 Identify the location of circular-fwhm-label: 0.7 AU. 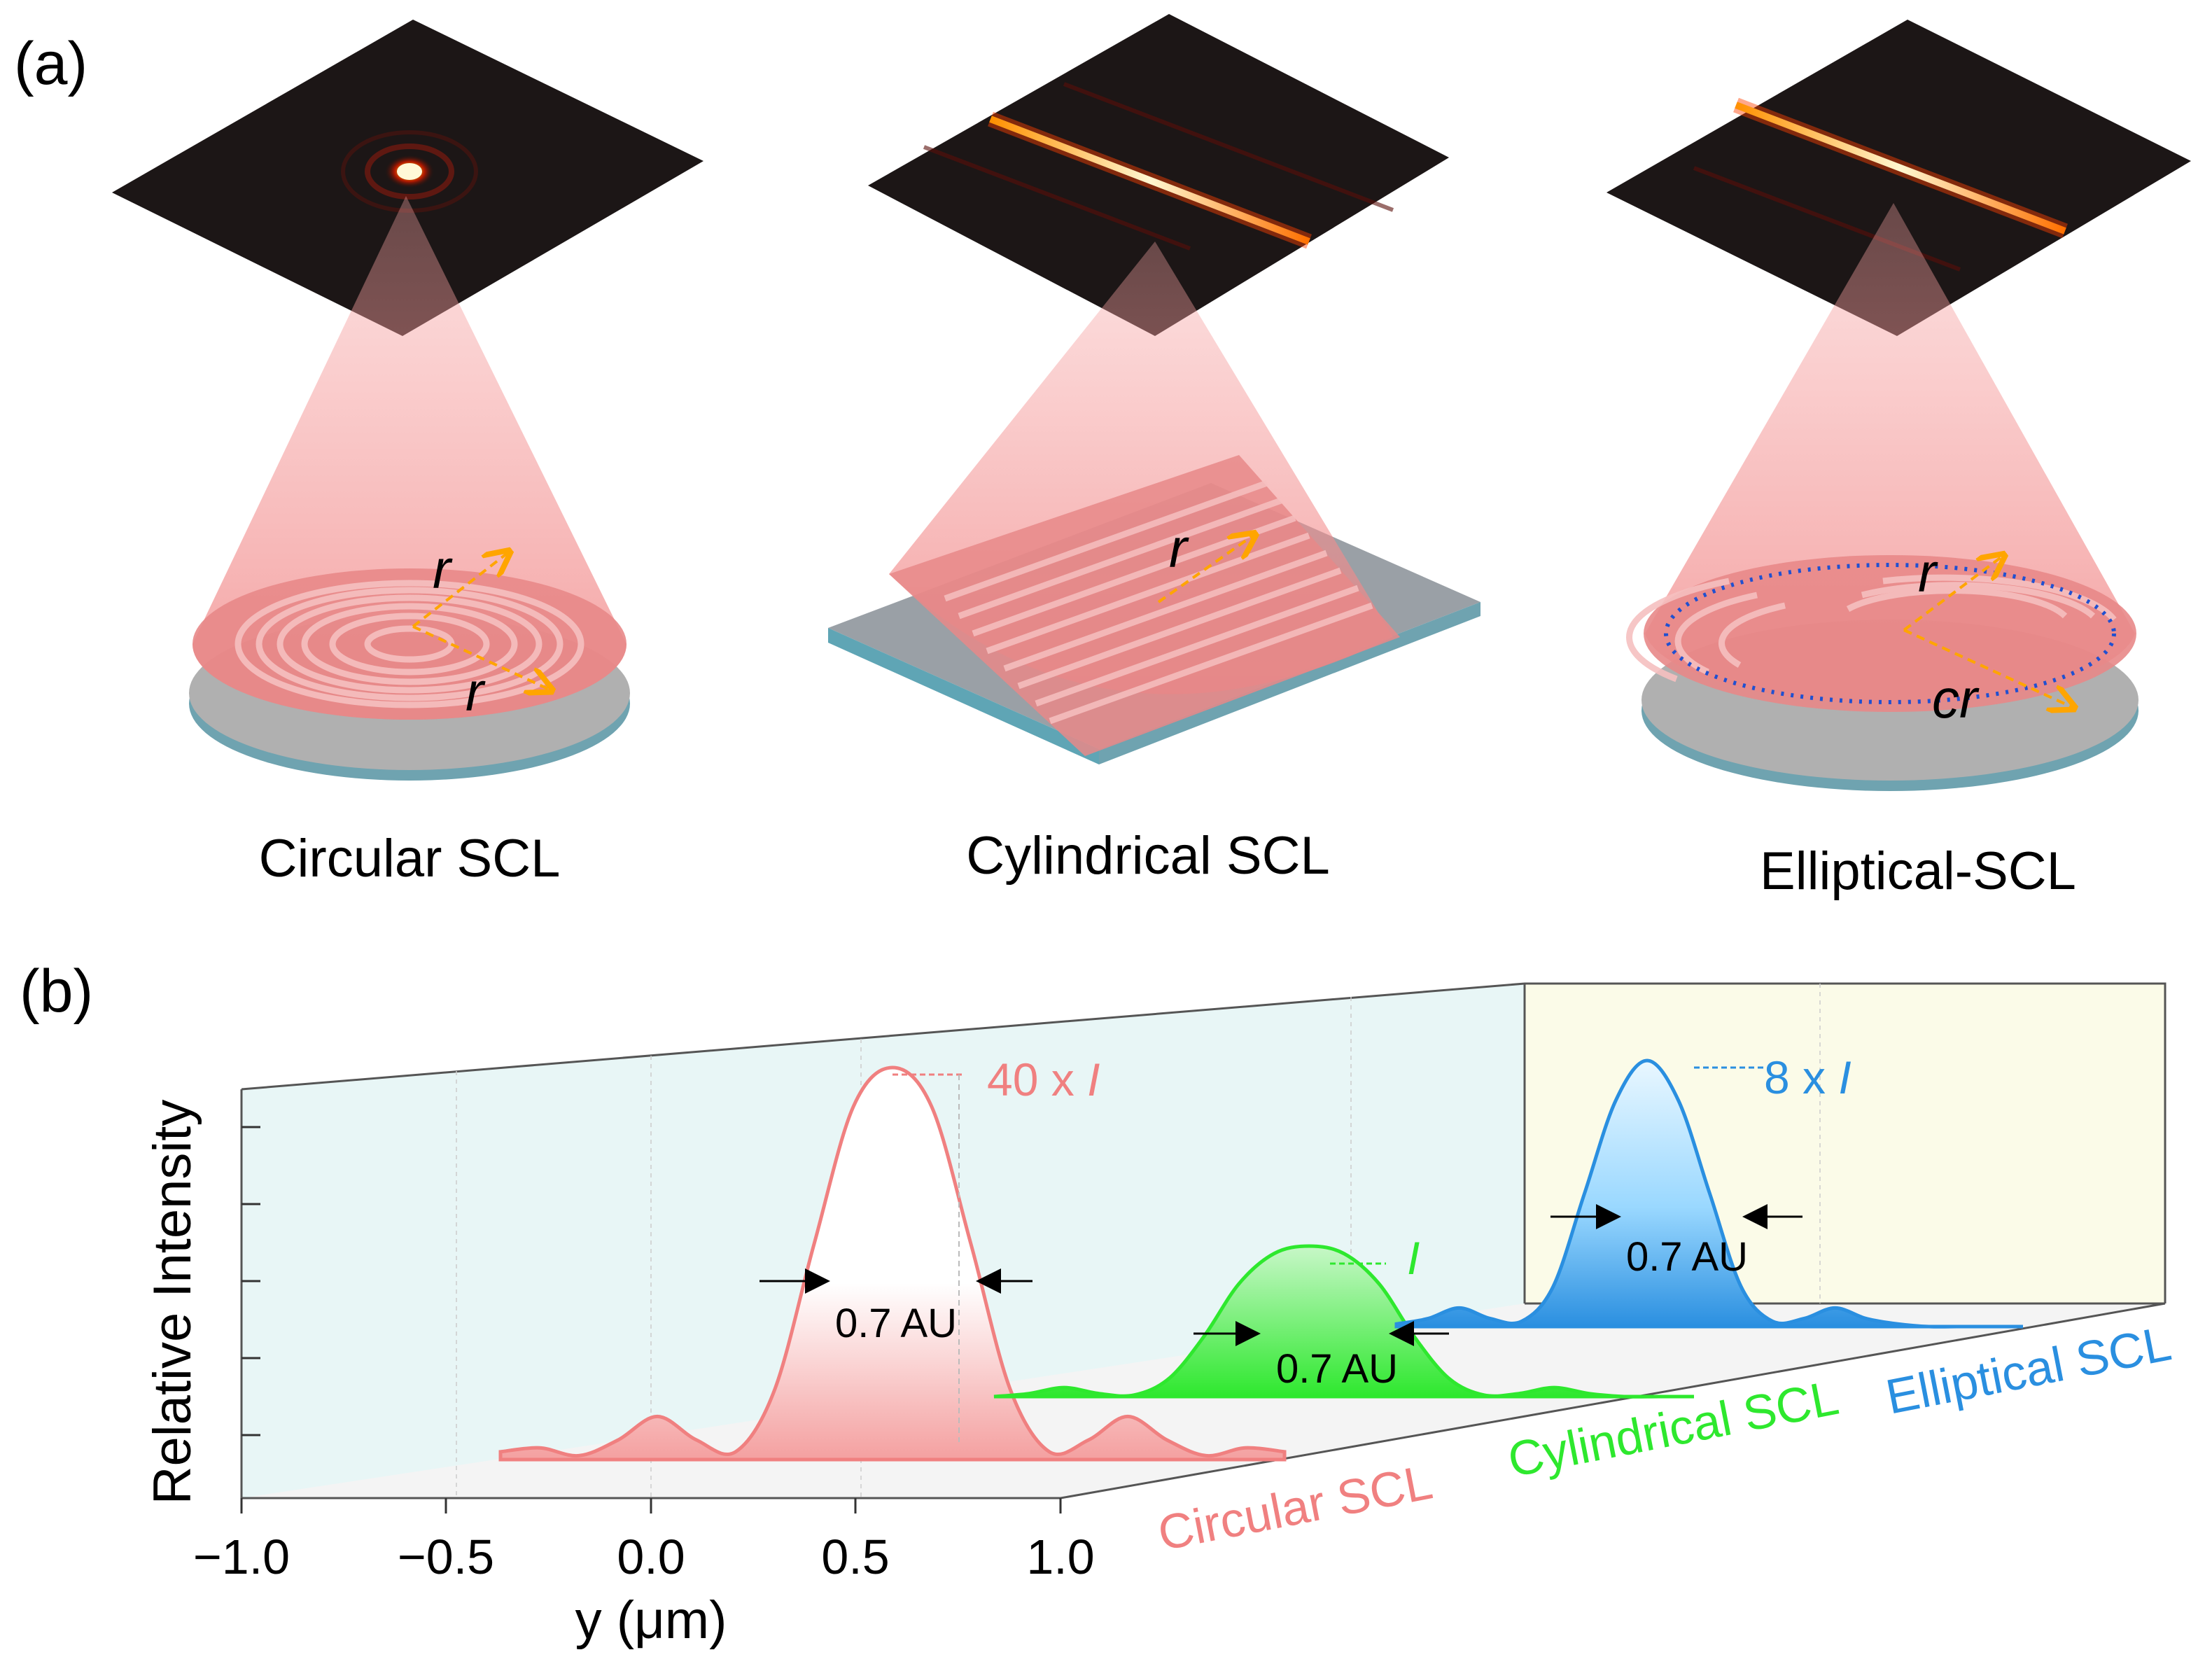
(896, 1323).